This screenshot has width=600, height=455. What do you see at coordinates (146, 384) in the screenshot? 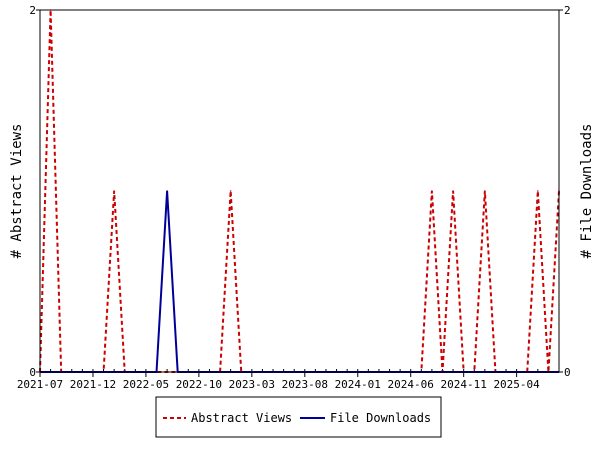
I see `x-tick-label: 2022-05` at bounding box center [146, 384].